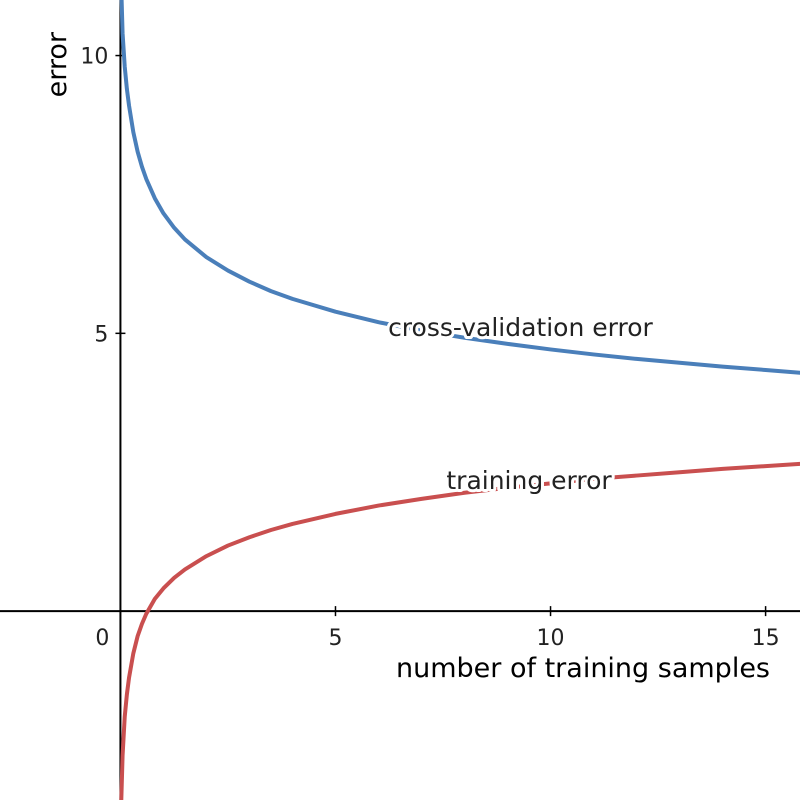 This screenshot has width=800, height=800. Describe the element at coordinates (766, 638) in the screenshot. I see `x-tick-label: 15` at that location.